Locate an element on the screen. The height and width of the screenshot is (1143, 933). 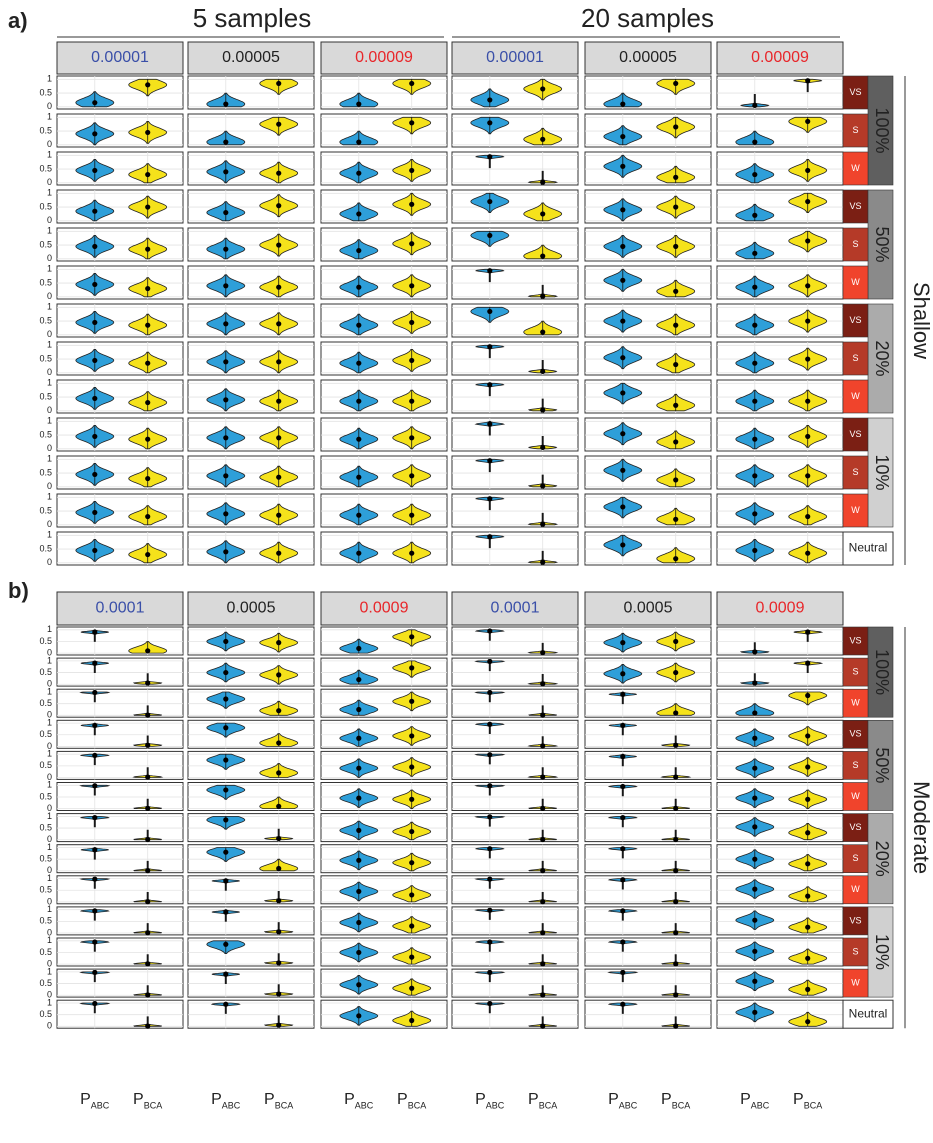
x-category-label: ABC is located at coordinates (495, 1105).